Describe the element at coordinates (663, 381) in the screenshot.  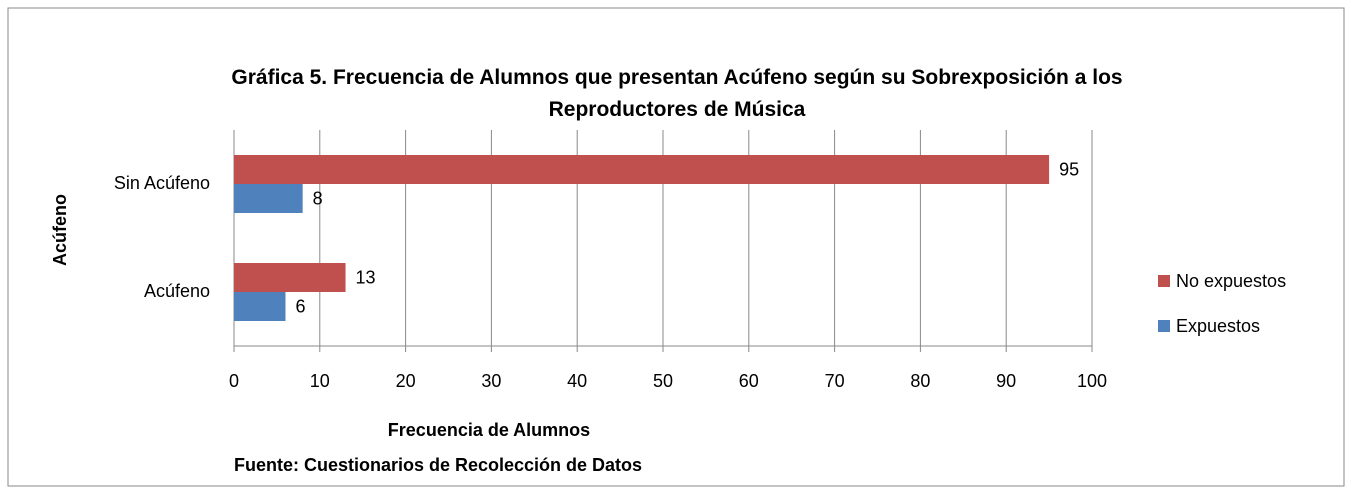
I see `x-tick-label: 50` at that location.